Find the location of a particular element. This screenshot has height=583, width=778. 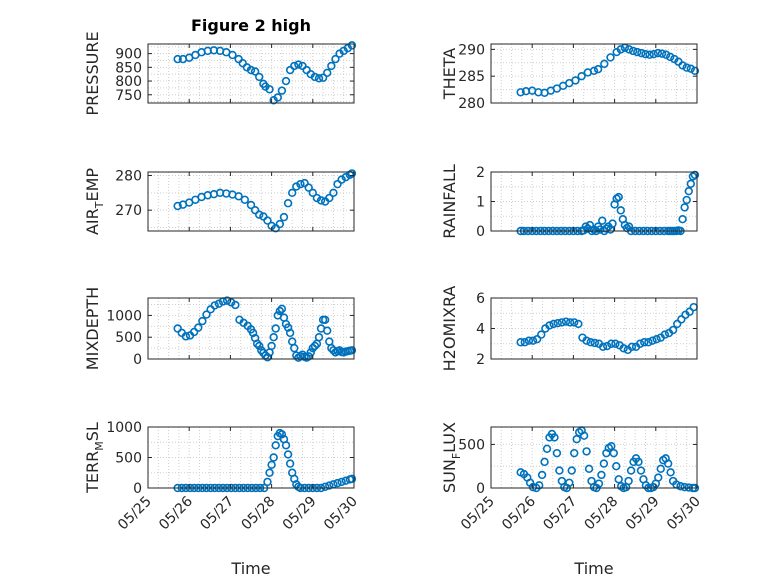

subplot-mixdepth: 1000 500 0 MIXDEPTH is located at coordinates (220, 328).